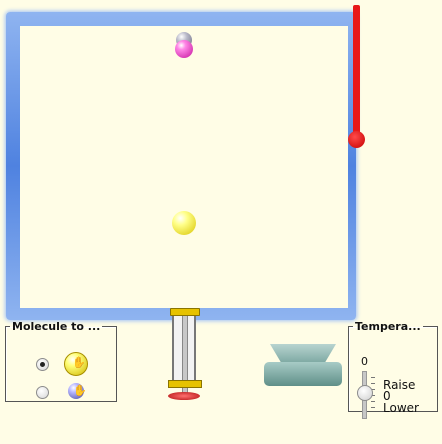  I want to click on pump-rod, so click(185, 356).